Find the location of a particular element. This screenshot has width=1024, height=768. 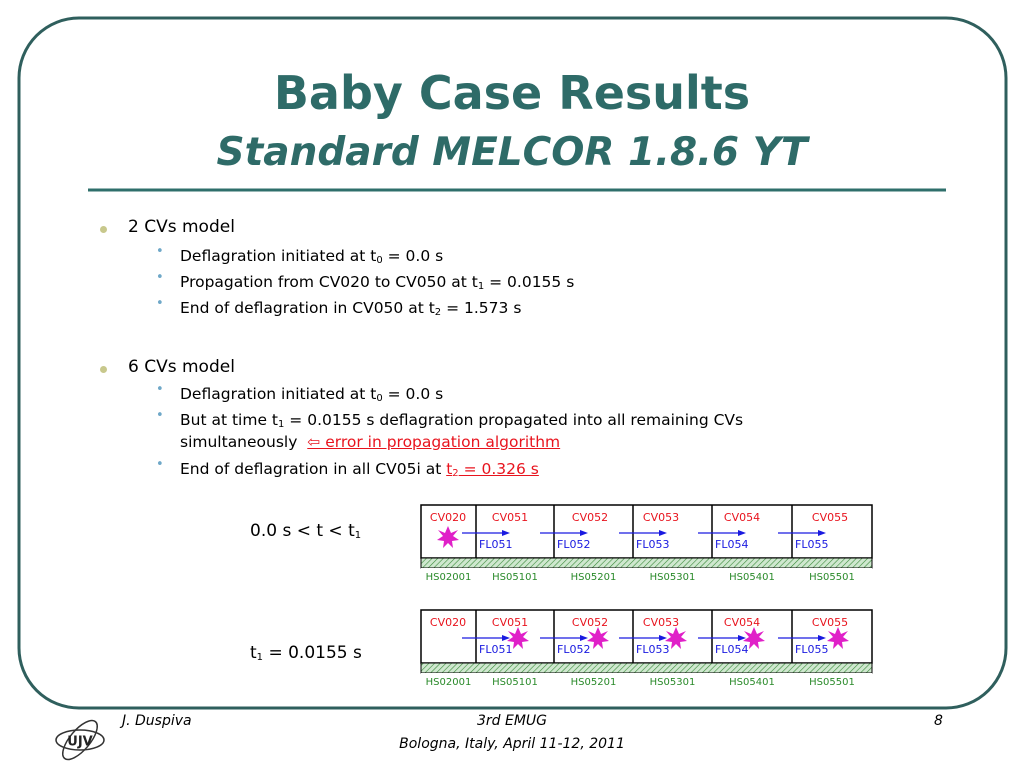

diagram-label: t1 = 0.0155 s is located at coordinates (306, 653).